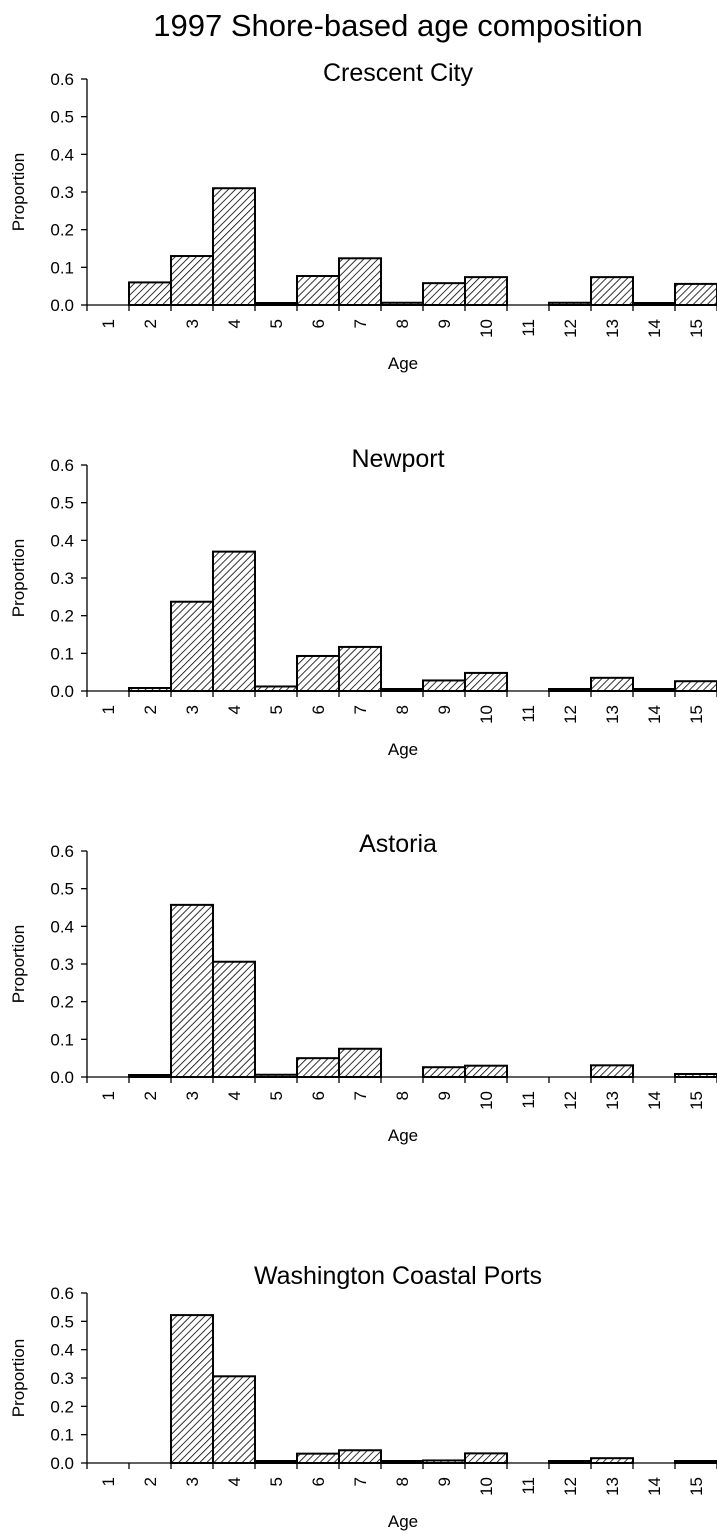  What do you see at coordinates (108, 323) in the screenshot?
I see `x-tick-label: 1` at bounding box center [108, 323].